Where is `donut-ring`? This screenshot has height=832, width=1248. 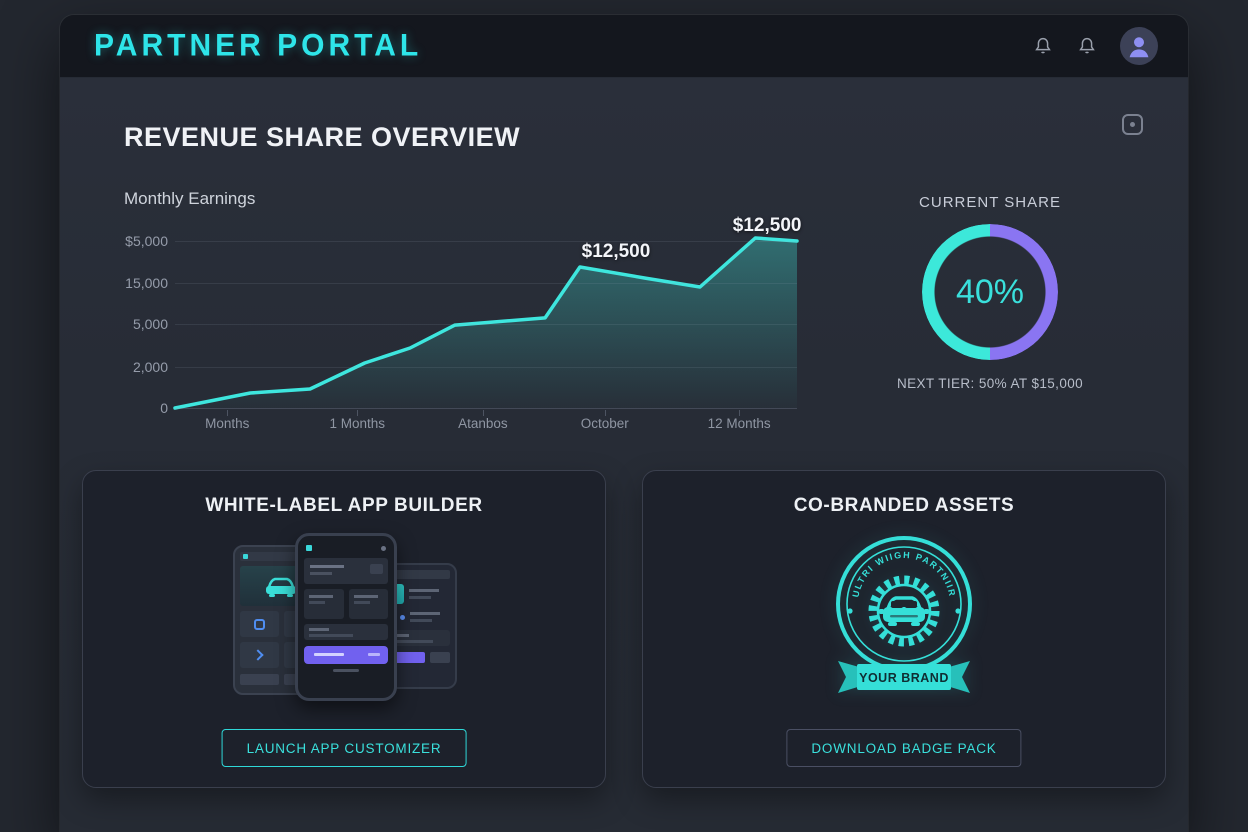
donut-ring is located at coordinates (990, 292).